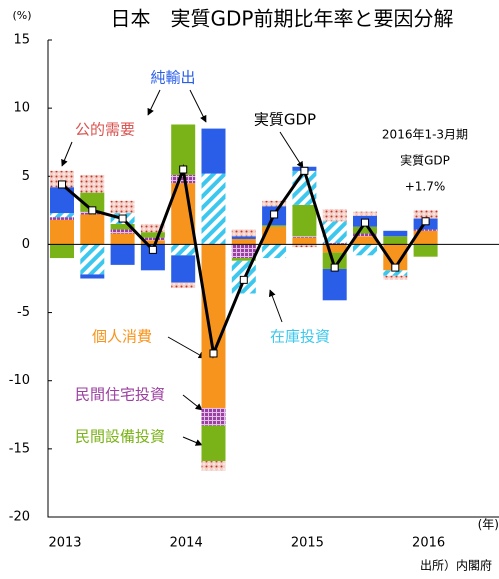 The image size is (499, 579). Describe the element at coordinates (488, 525) in the screenshot. I see `x-unit: (年)` at that location.